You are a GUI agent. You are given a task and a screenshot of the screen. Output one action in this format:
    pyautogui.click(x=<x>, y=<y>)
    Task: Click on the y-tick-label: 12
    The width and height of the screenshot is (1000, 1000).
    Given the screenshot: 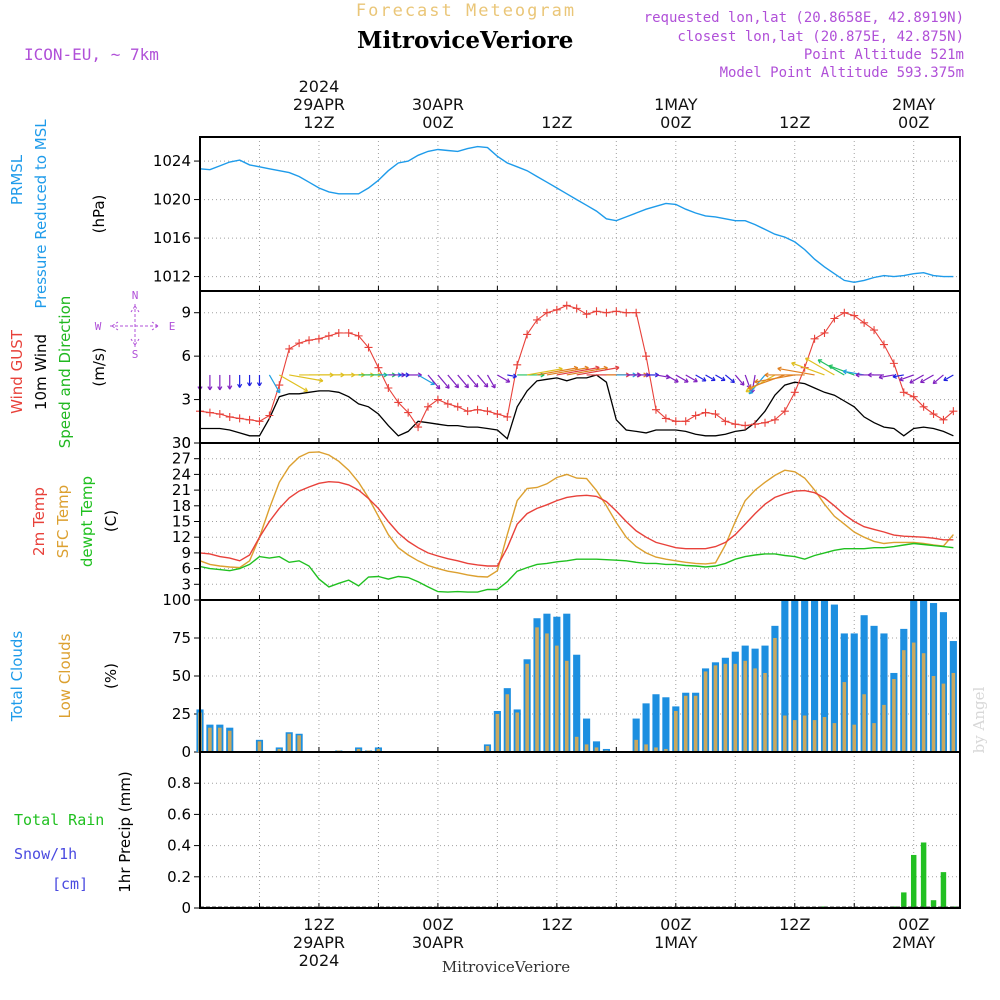 What is the action you would take?
    pyautogui.click(x=181, y=537)
    